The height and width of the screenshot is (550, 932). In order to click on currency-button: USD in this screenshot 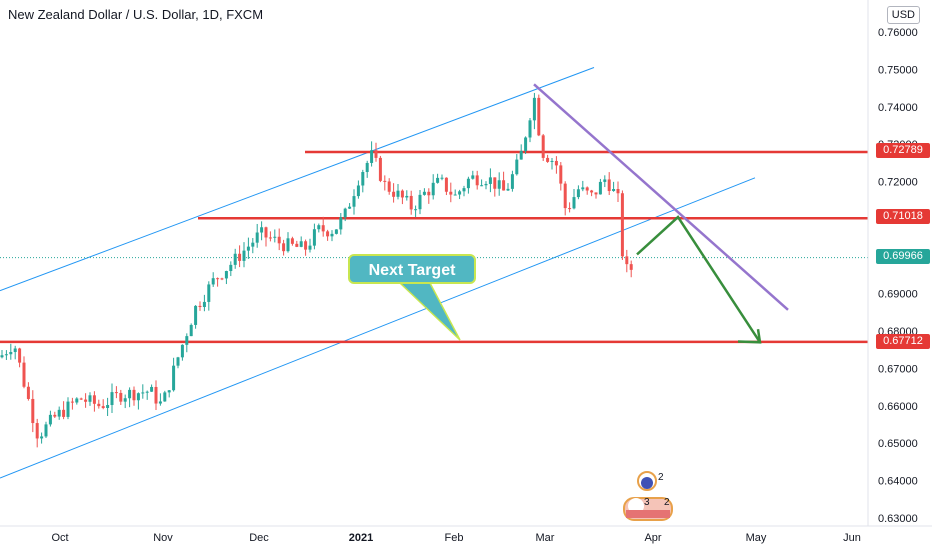, I will do `click(903, 15)`.